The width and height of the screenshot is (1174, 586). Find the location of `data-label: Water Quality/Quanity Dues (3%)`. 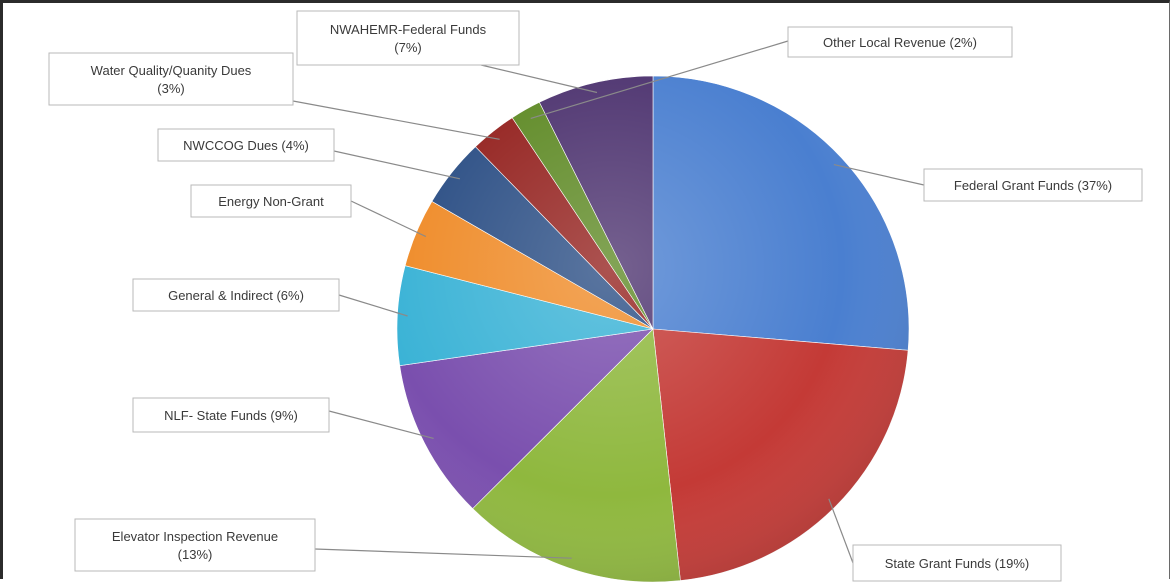

data-label: Water Quality/Quanity Dues (3%) is located at coordinates (171, 79).